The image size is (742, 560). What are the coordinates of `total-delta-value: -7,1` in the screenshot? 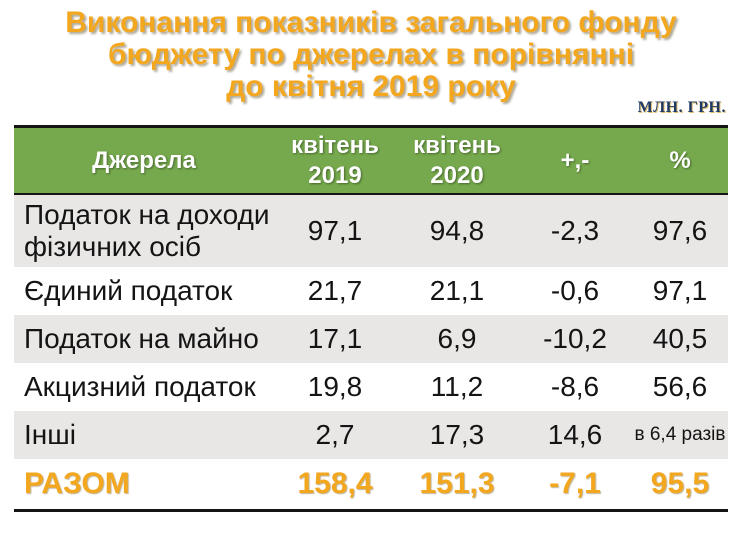 It's located at (575, 483).